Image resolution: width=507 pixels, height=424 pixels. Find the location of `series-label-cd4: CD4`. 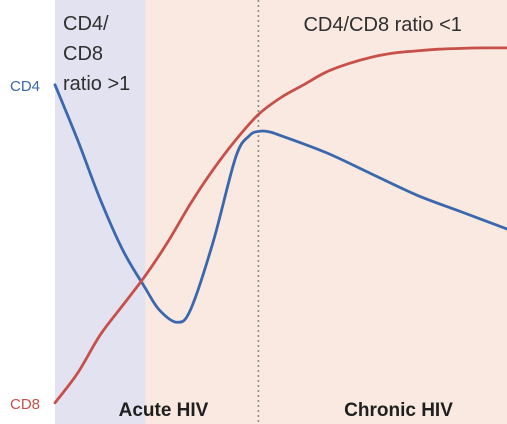

series-label-cd4: CD4 is located at coordinates (25, 86).